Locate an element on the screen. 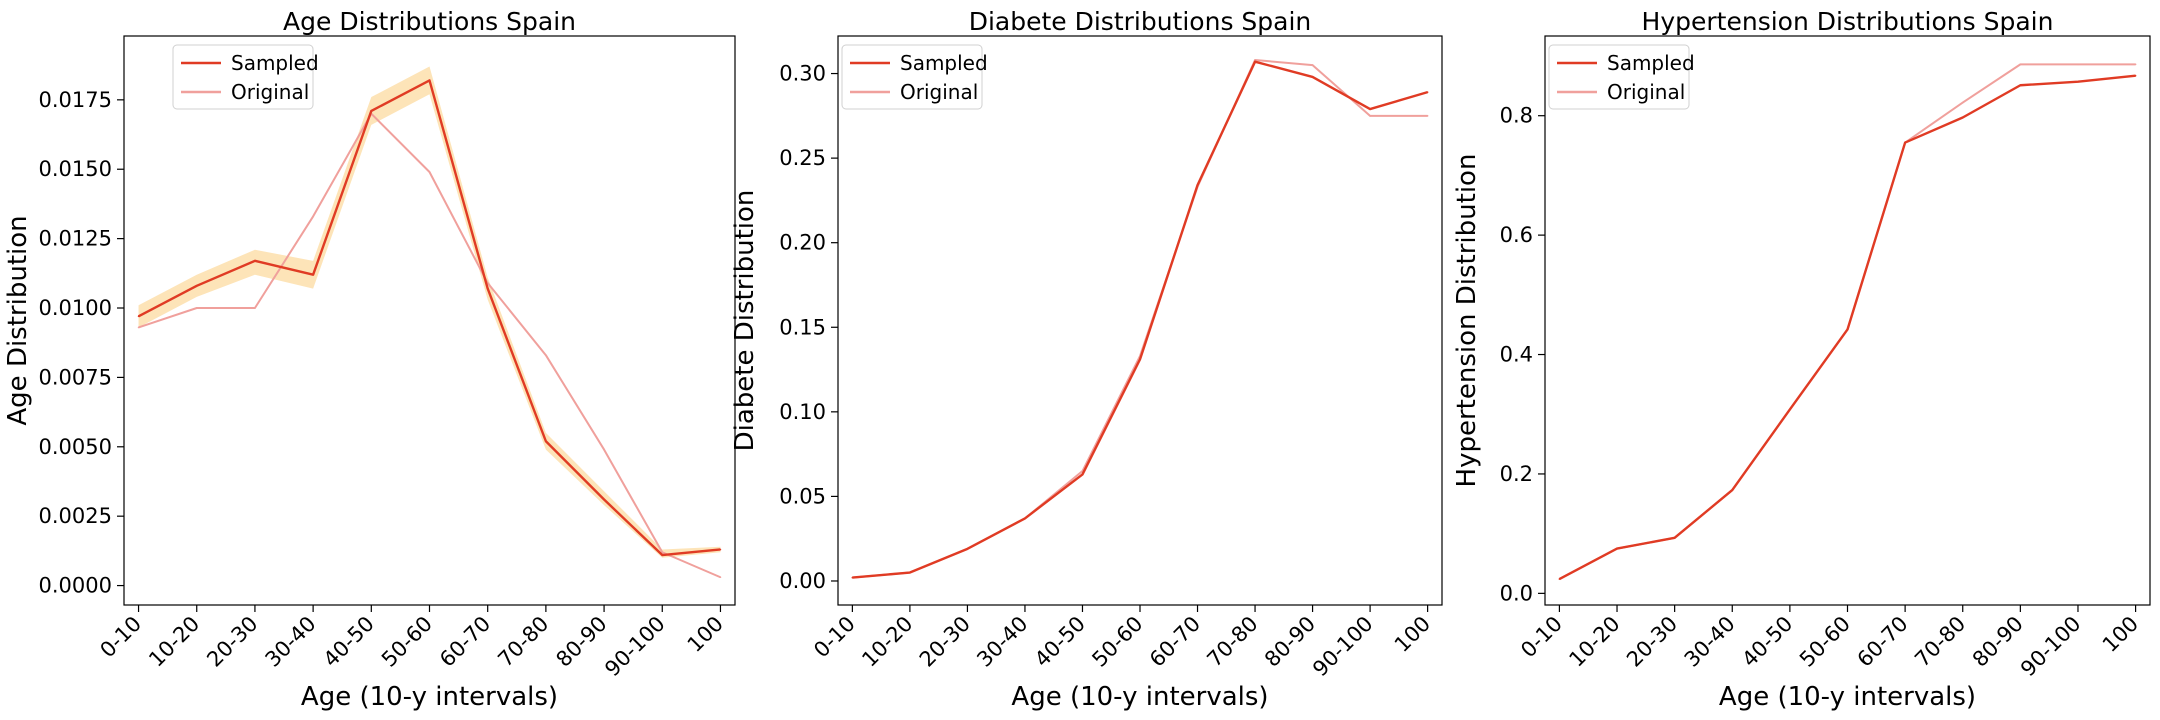  y-tick-label: 0.05 is located at coordinates (802, 496).